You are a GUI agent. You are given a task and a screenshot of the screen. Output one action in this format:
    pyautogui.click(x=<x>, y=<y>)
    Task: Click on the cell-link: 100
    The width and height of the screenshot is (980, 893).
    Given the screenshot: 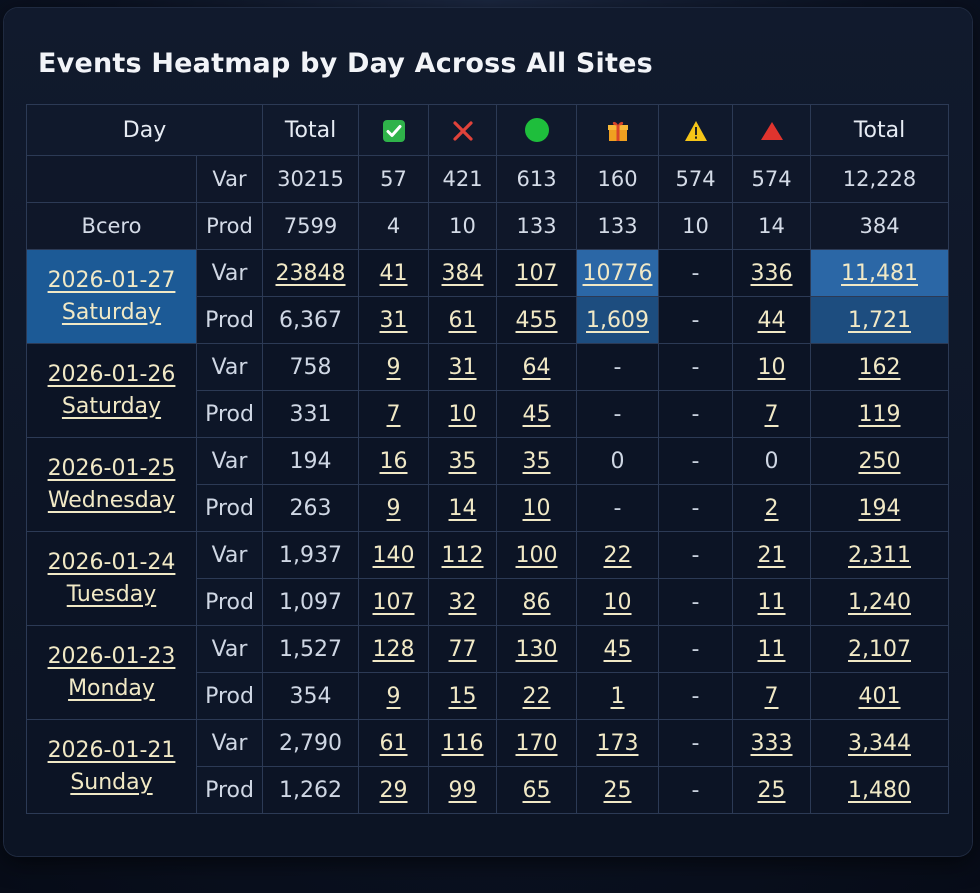 What is the action you would take?
    pyautogui.click(x=536, y=555)
    